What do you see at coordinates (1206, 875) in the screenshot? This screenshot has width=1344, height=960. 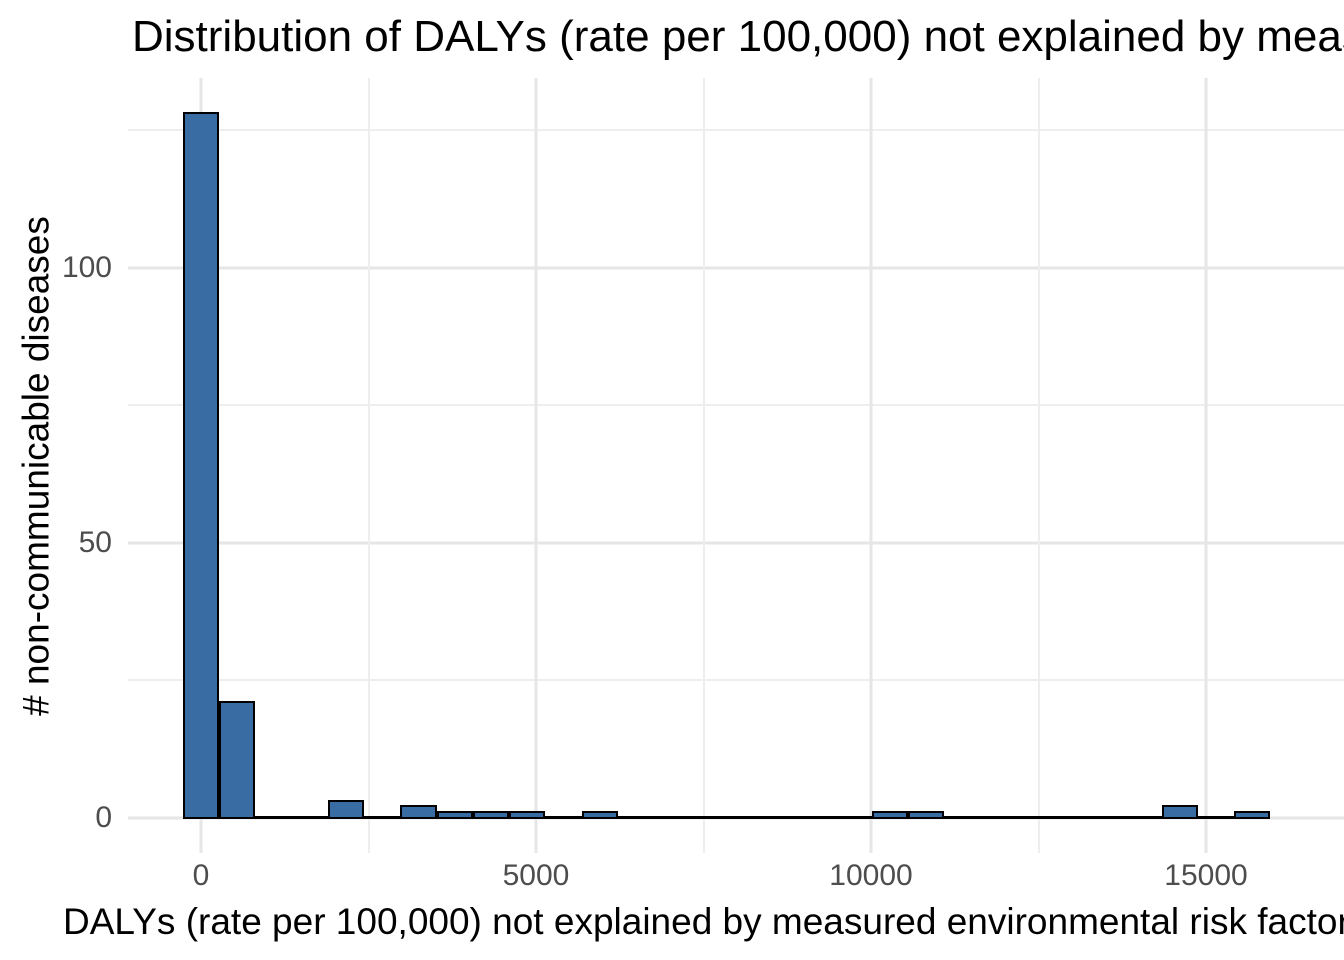 I see `x-tick-label: 15000` at bounding box center [1206, 875].